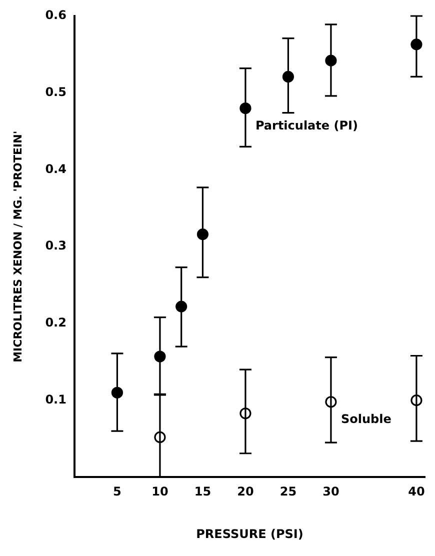  Describe the element at coordinates (55, 399) in the screenshot. I see `y-tick-label: 0.1` at that location.